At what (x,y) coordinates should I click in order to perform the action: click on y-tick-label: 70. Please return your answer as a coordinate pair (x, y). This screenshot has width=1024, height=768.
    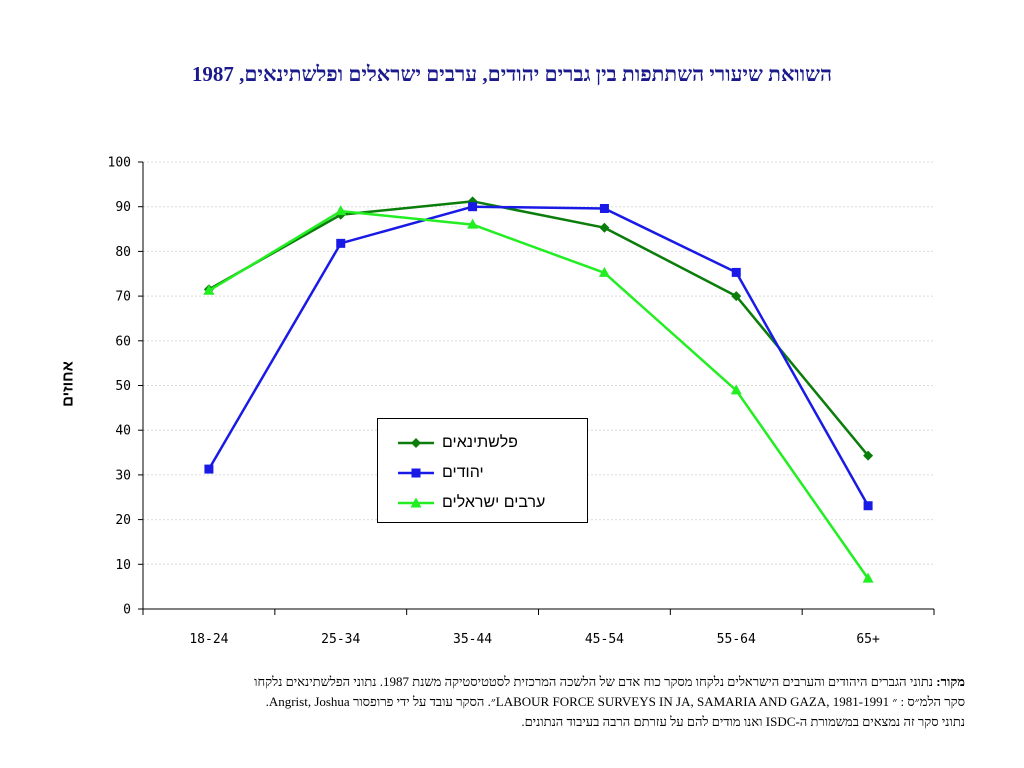
    Looking at the image, I should click on (123, 297).